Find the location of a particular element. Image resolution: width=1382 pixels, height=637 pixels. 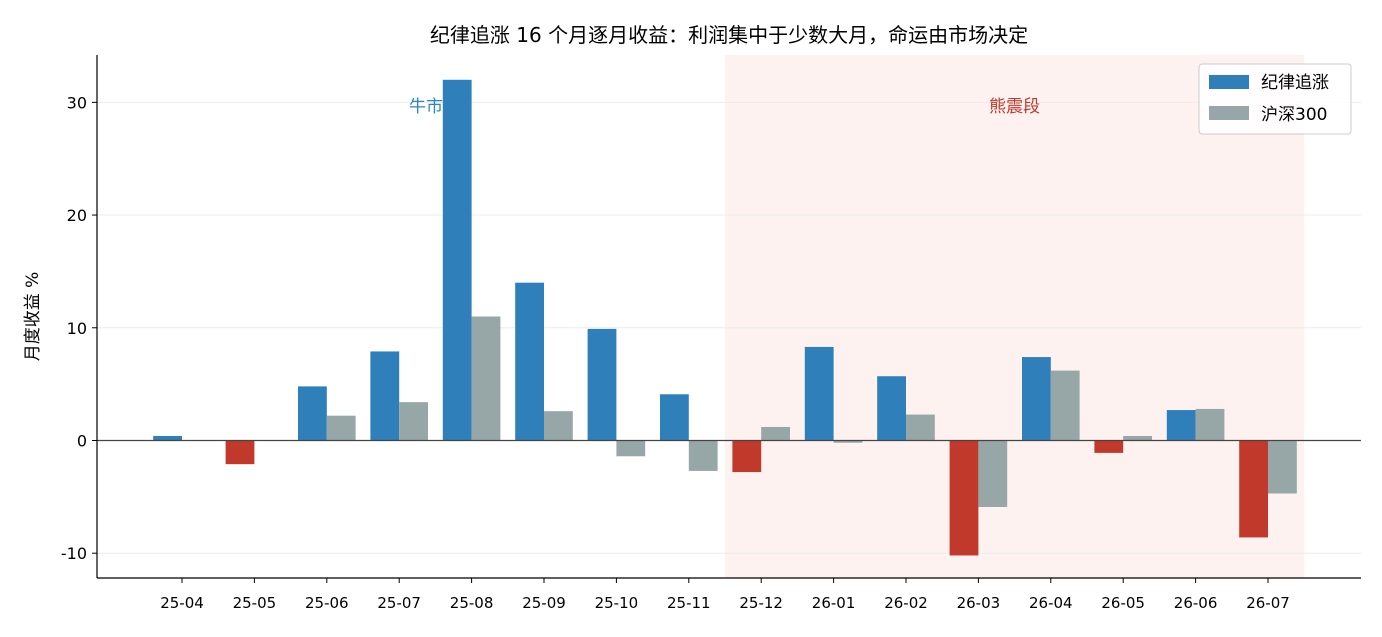

x-tick-label: 25-10 is located at coordinates (617, 603).